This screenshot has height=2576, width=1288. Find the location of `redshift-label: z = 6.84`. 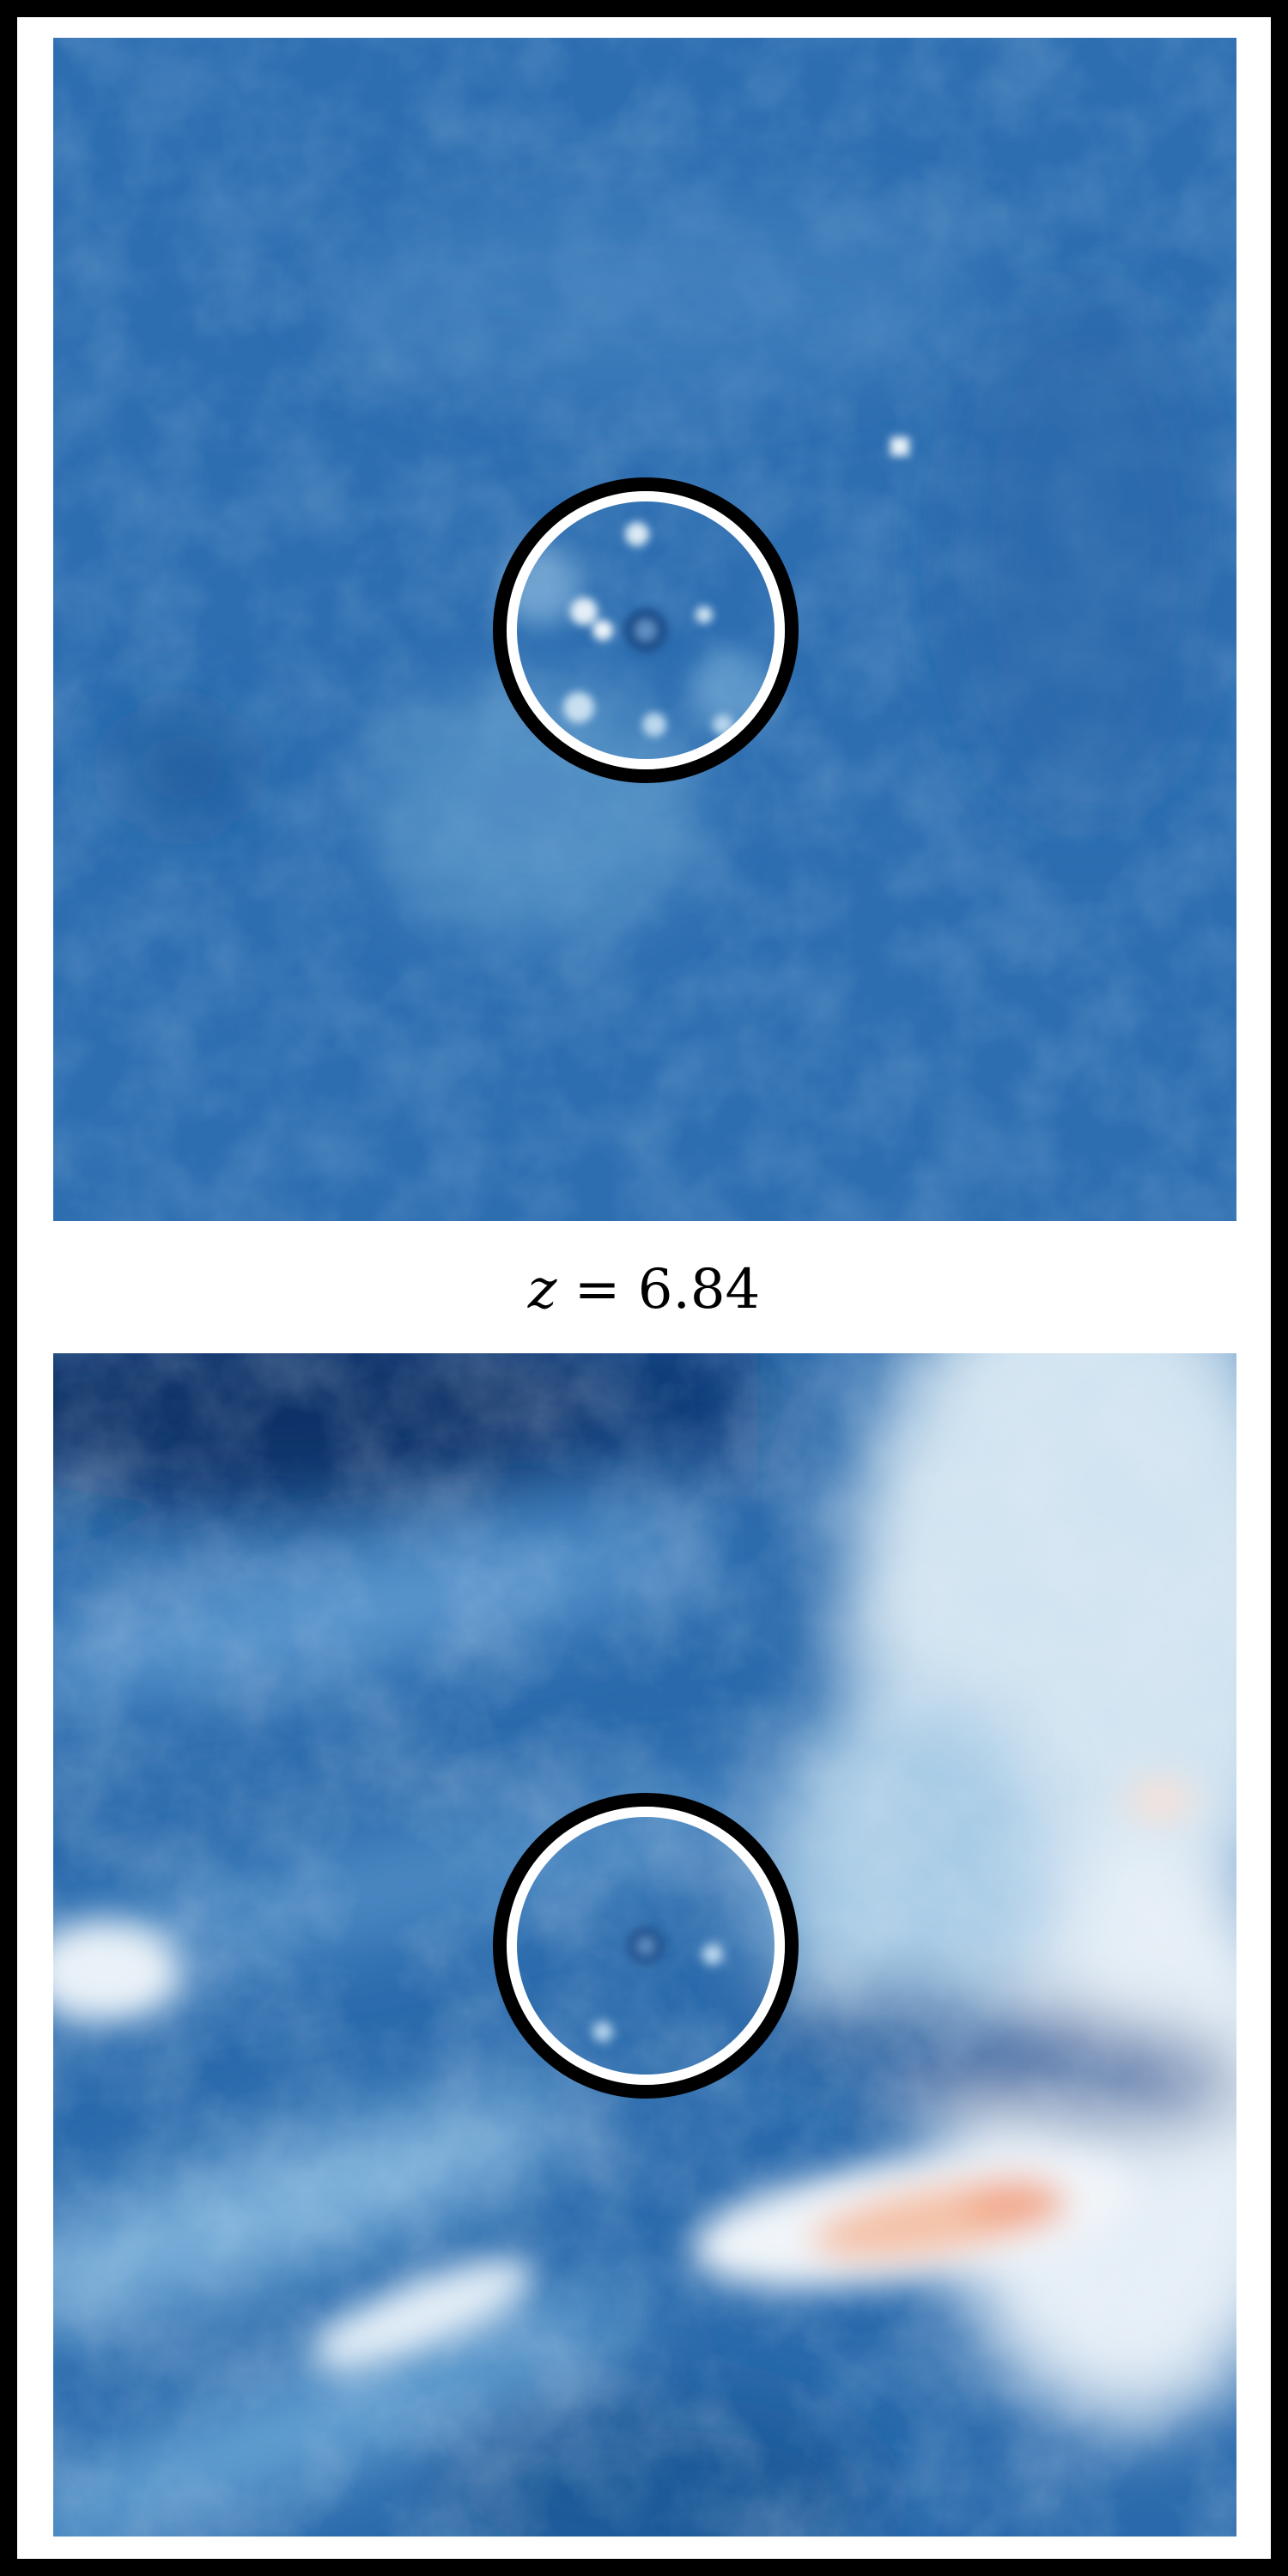

redshift-label: z = 6.84 is located at coordinates (644, 1290).